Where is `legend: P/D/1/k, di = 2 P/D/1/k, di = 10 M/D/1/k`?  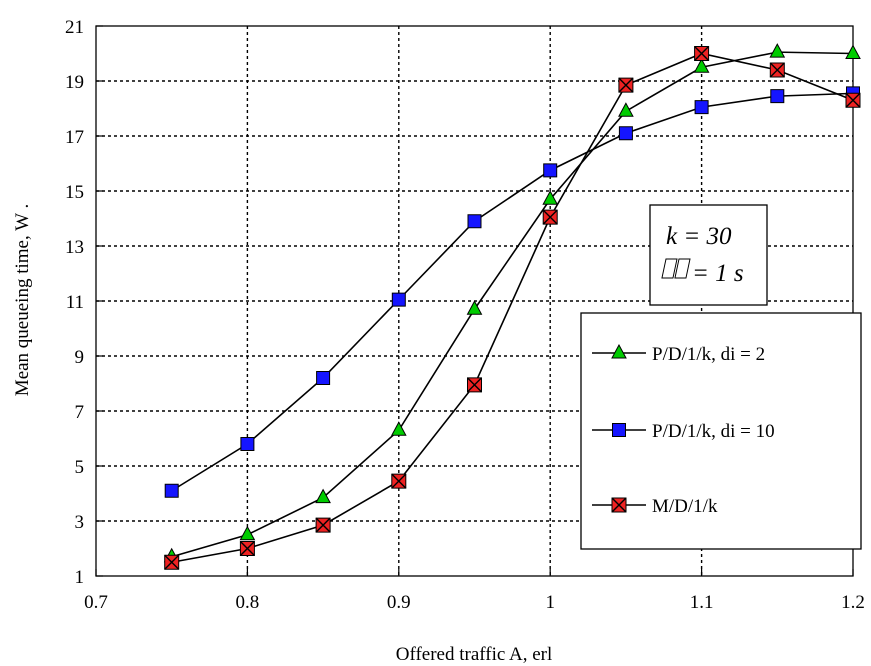 legend: P/D/1/k, di = 2 P/D/1/k, di = 10 M/D/1/k is located at coordinates (721, 431).